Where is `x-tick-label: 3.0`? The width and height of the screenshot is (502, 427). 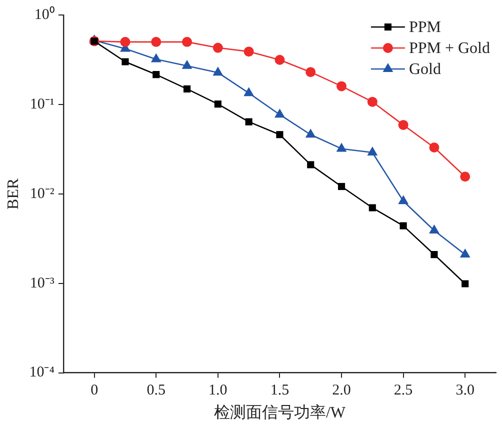
x-tick-label: 3.0 is located at coordinates (465, 390).